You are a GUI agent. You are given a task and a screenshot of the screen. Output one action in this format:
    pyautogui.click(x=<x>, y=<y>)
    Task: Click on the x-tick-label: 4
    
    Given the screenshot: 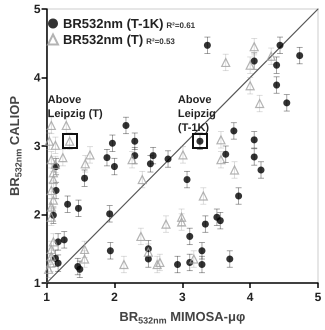 What is the action you would take?
    pyautogui.click(x=250, y=297)
    